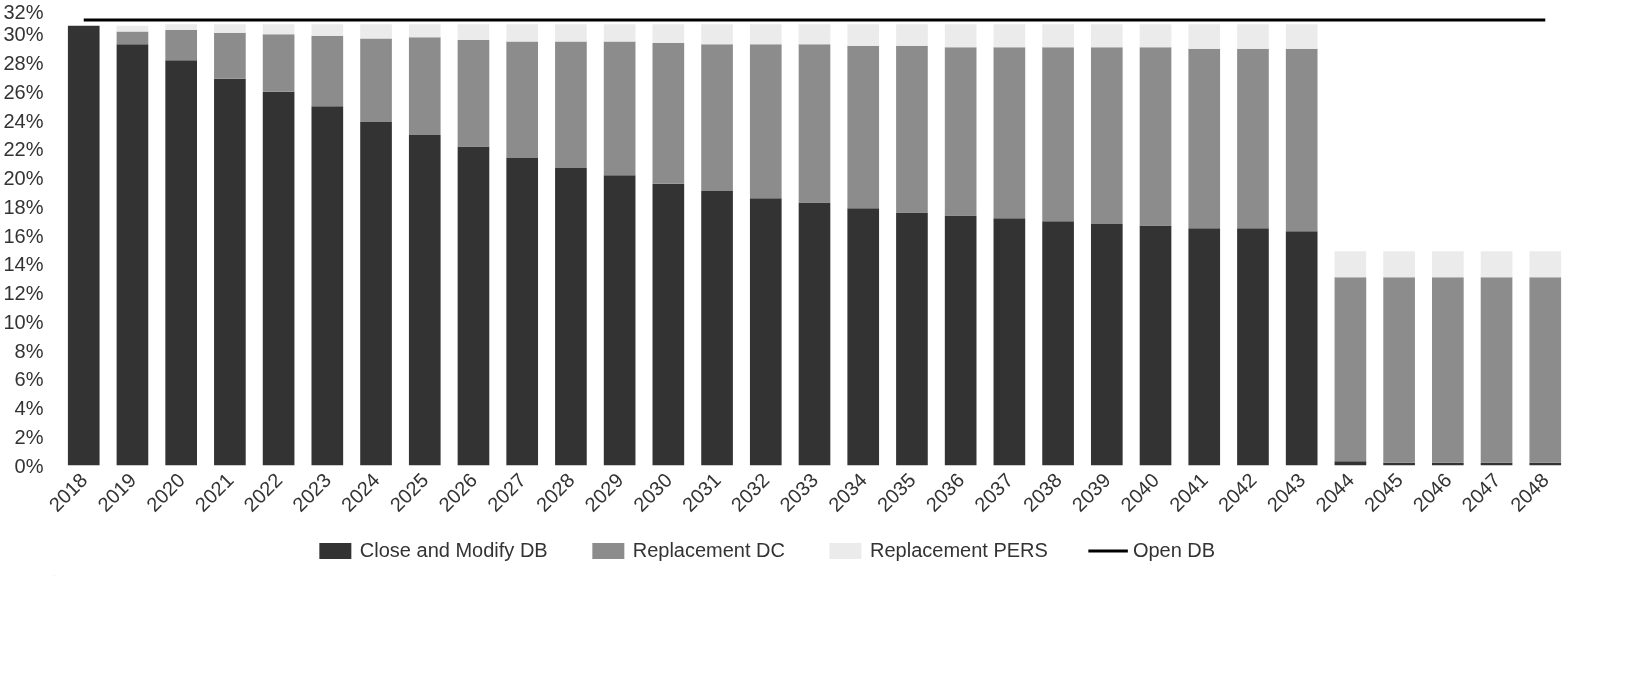 The height and width of the screenshot is (675, 1635). I want to click on y-tick-label: 30%, so click(23, 34).